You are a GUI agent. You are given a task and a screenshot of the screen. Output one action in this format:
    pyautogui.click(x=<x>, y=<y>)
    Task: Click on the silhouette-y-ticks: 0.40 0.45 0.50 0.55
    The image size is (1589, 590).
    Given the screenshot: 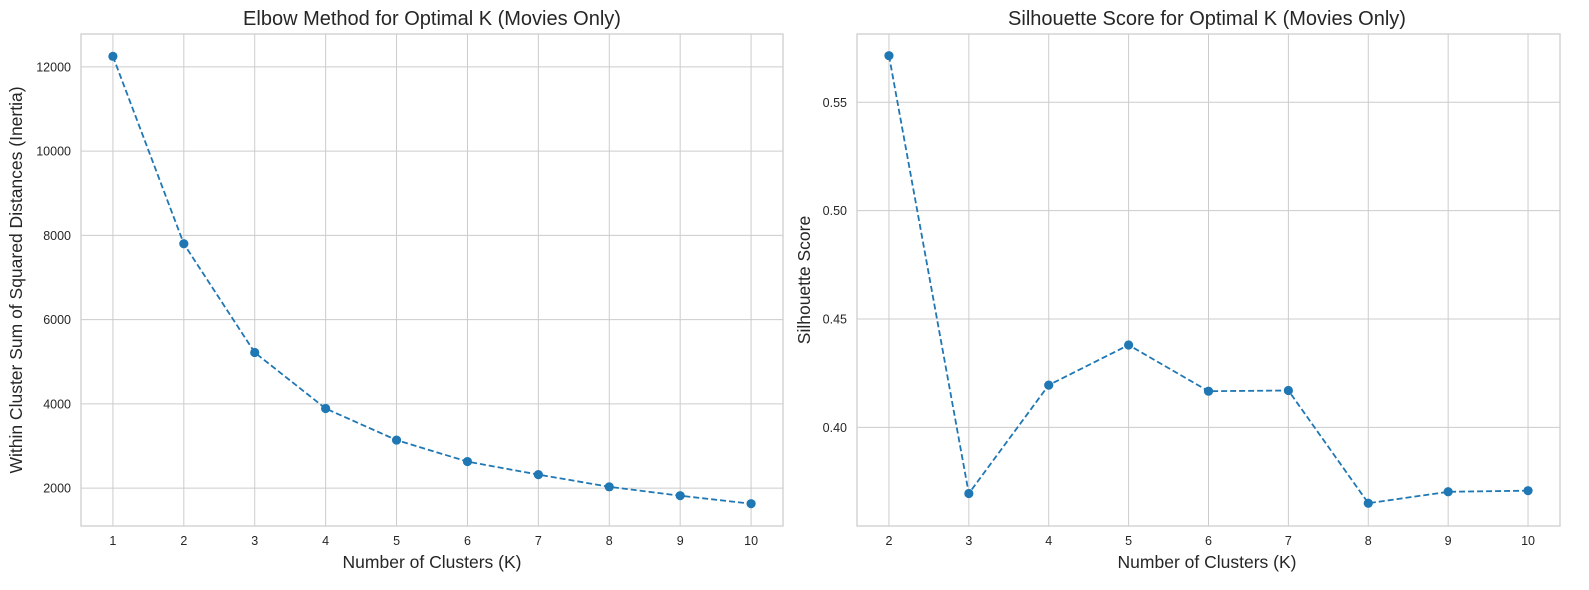 What is the action you would take?
    pyautogui.click(x=835, y=265)
    